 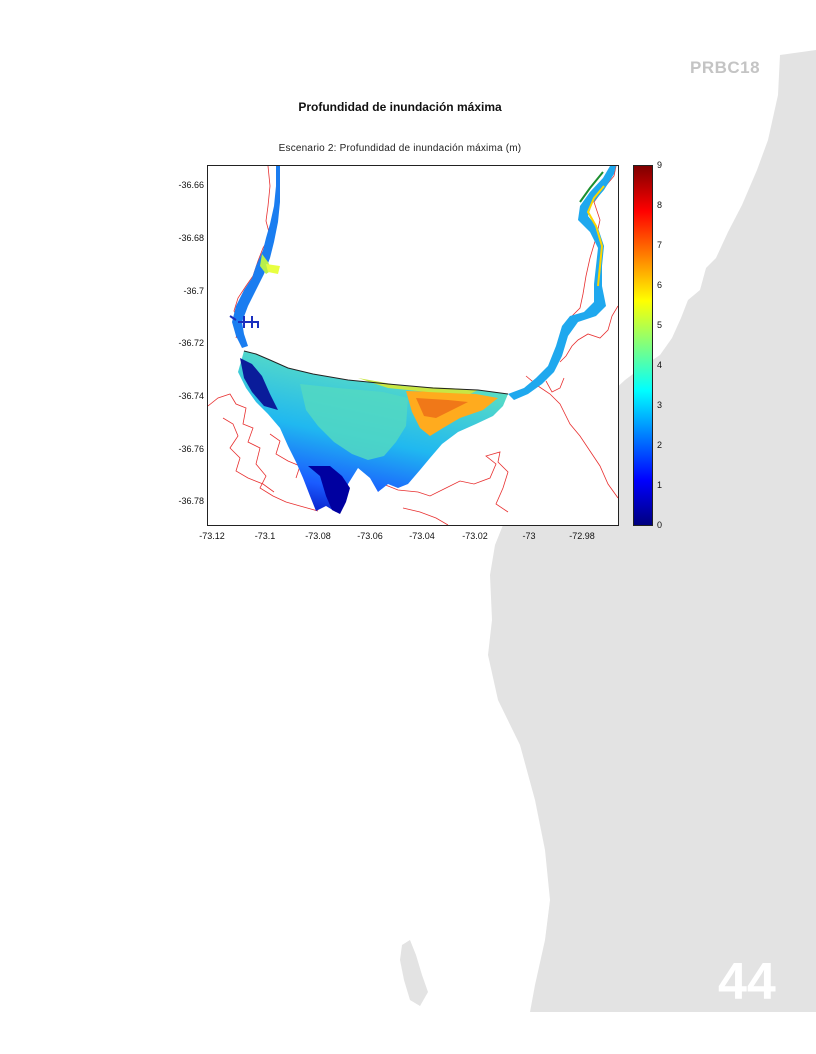 I want to click on colorbar-tick-label: 1, so click(x=660, y=485).